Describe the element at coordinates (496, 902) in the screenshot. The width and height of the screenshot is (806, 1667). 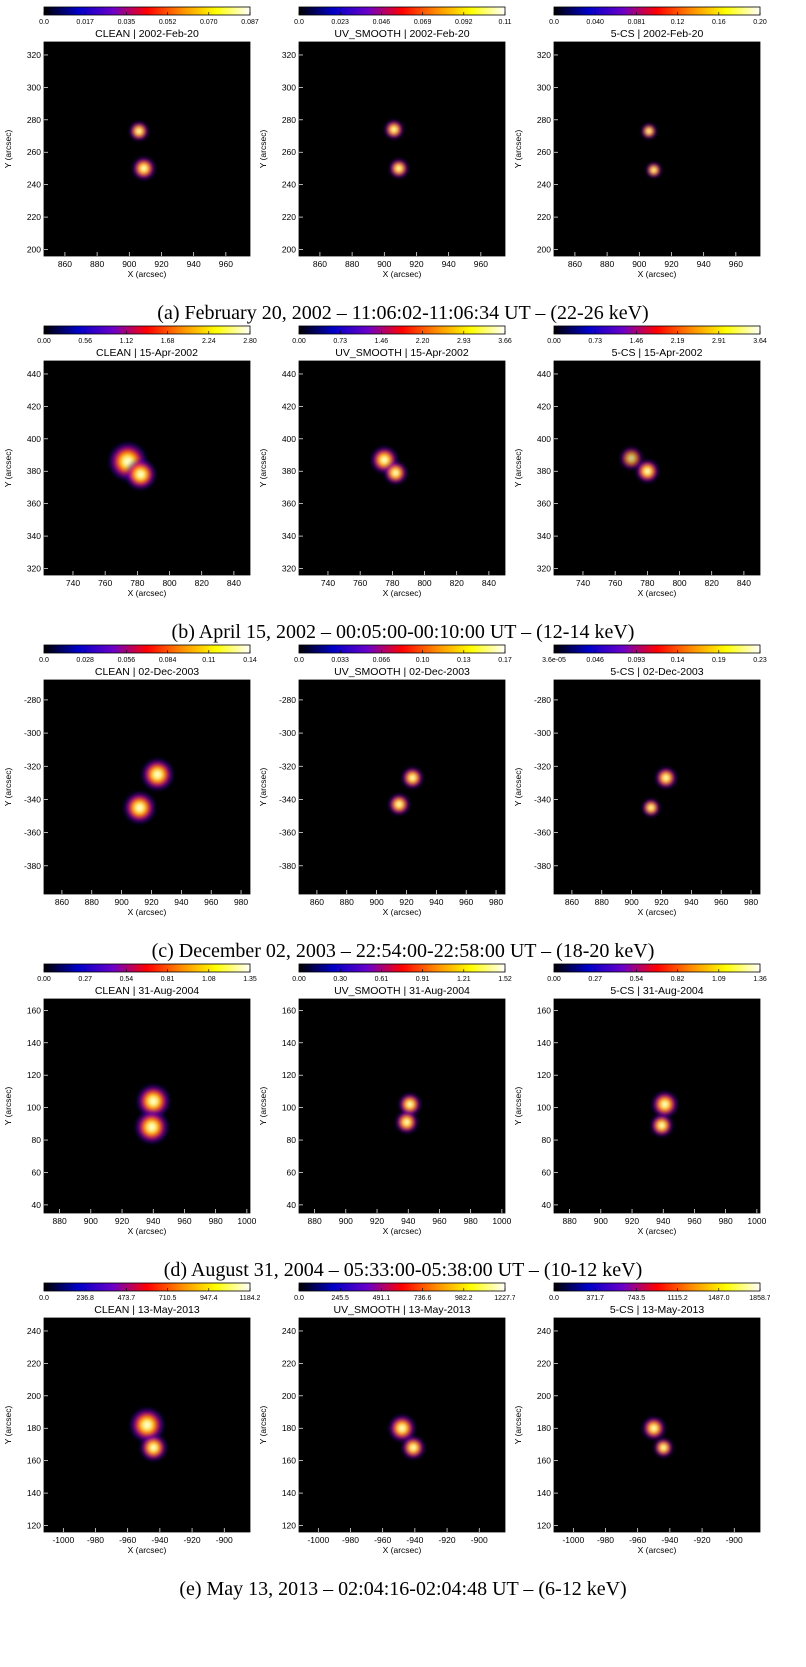
I see `x-tick-label: 980` at that location.